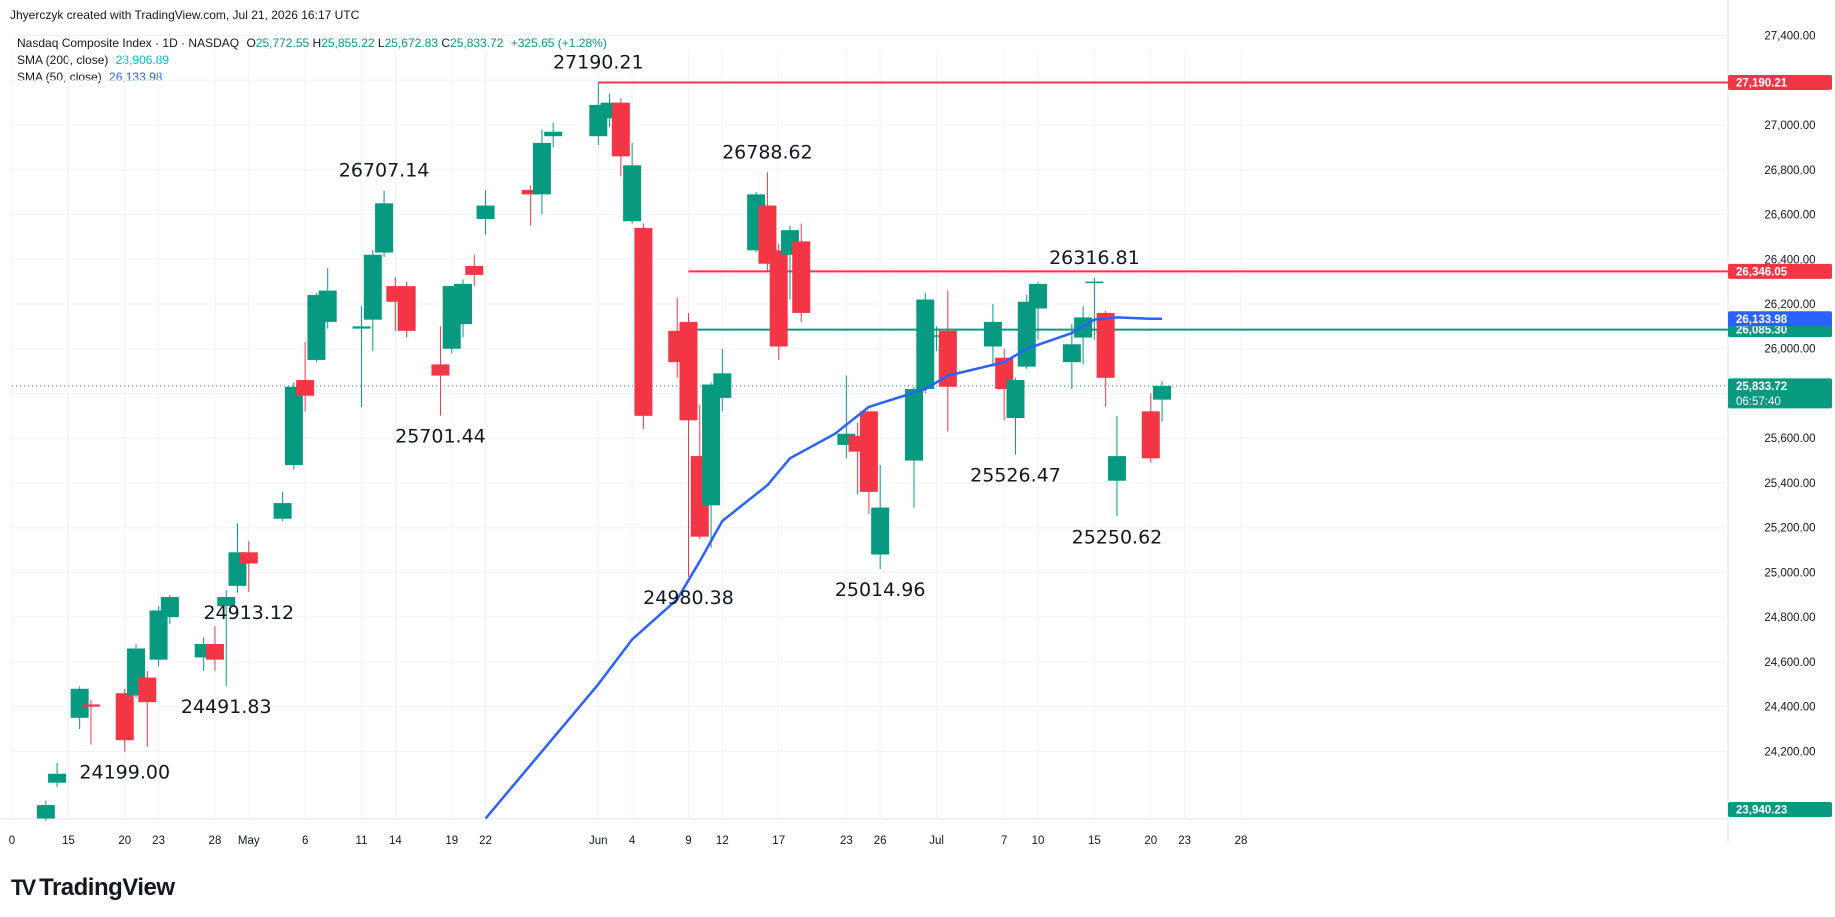  Describe the element at coordinates (451, 841) in the screenshot. I see `time-tick-label: 19` at that location.